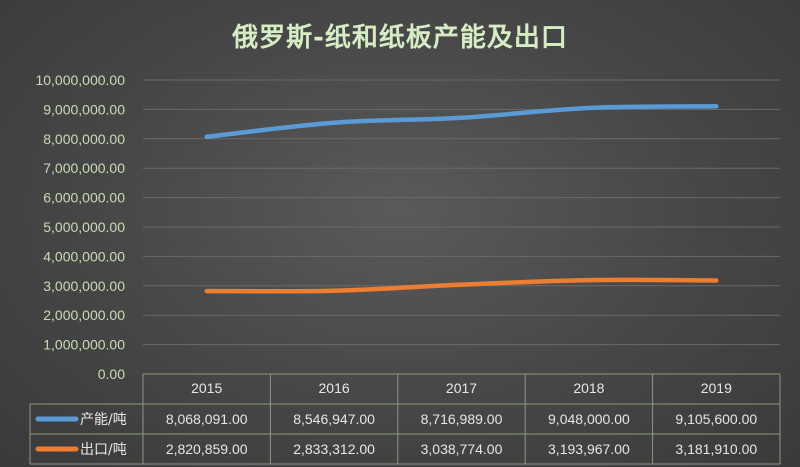 Image resolution: width=800 pixels, height=467 pixels. What do you see at coordinates (462, 419) in the screenshot?
I see `data-table-value: 8,716,989.00` at bounding box center [462, 419].